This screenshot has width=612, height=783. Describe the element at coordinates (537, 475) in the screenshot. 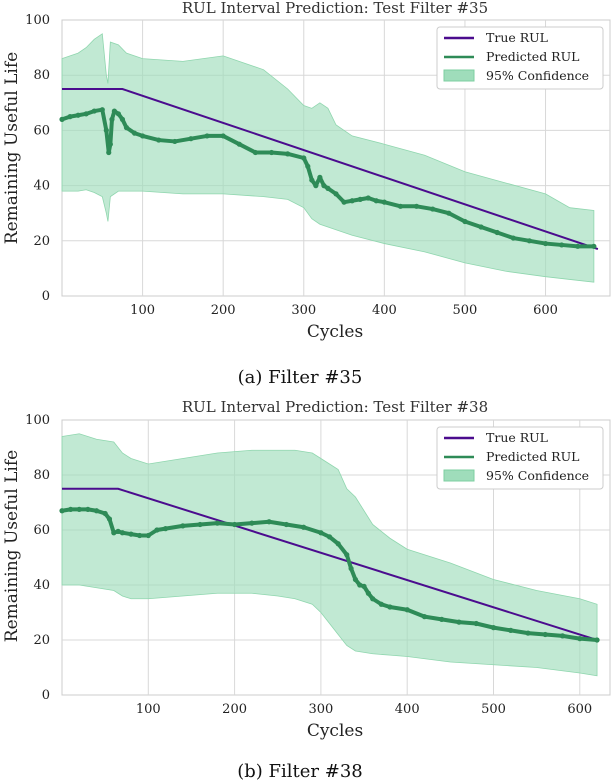

I see `legend-band-label: 95% Confidence` at that location.